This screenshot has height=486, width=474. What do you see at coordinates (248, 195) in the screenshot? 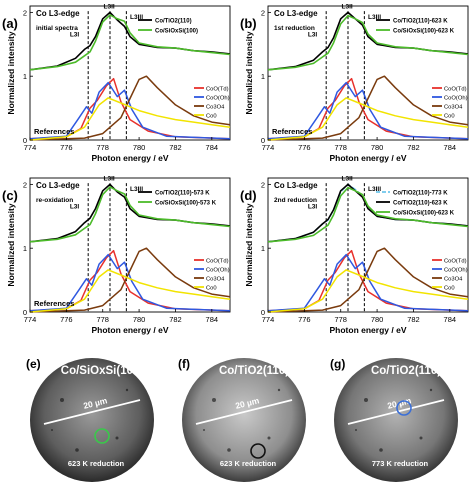
I see `panel-letter: (d)` at bounding box center [248, 195].